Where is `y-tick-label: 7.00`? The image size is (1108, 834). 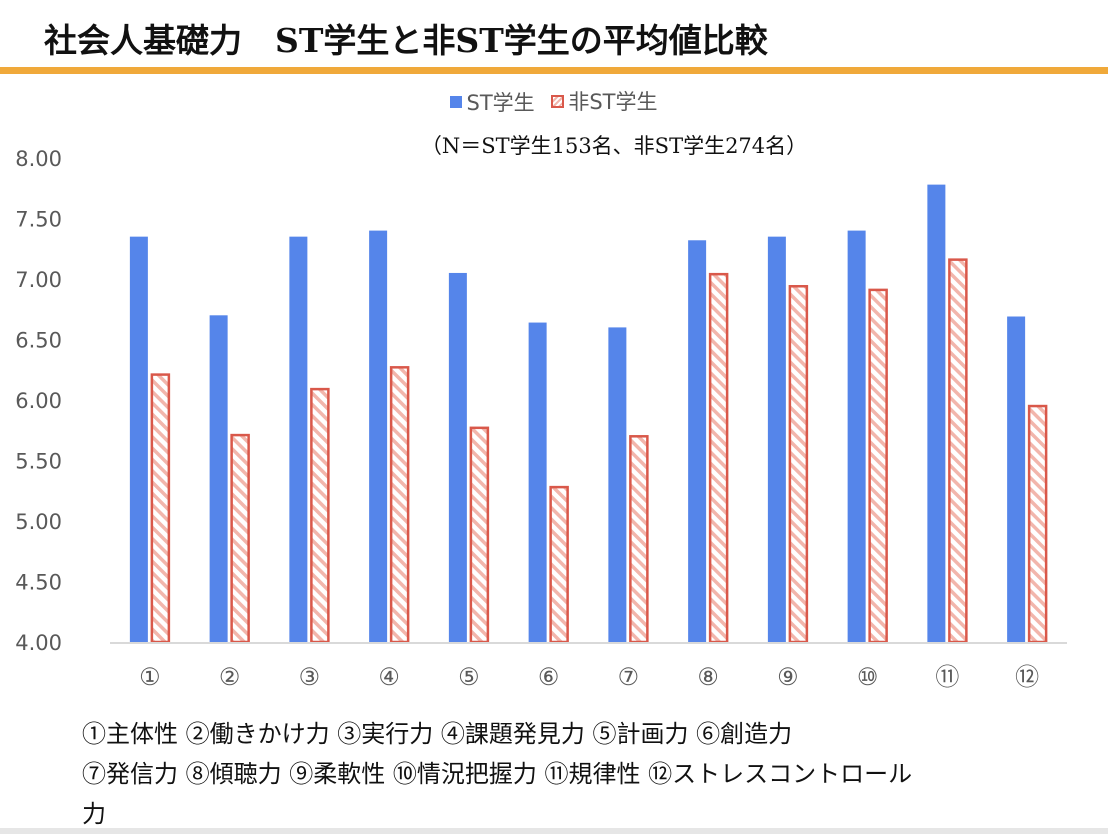
y-tick-label: 7.00 is located at coordinates (38, 280).